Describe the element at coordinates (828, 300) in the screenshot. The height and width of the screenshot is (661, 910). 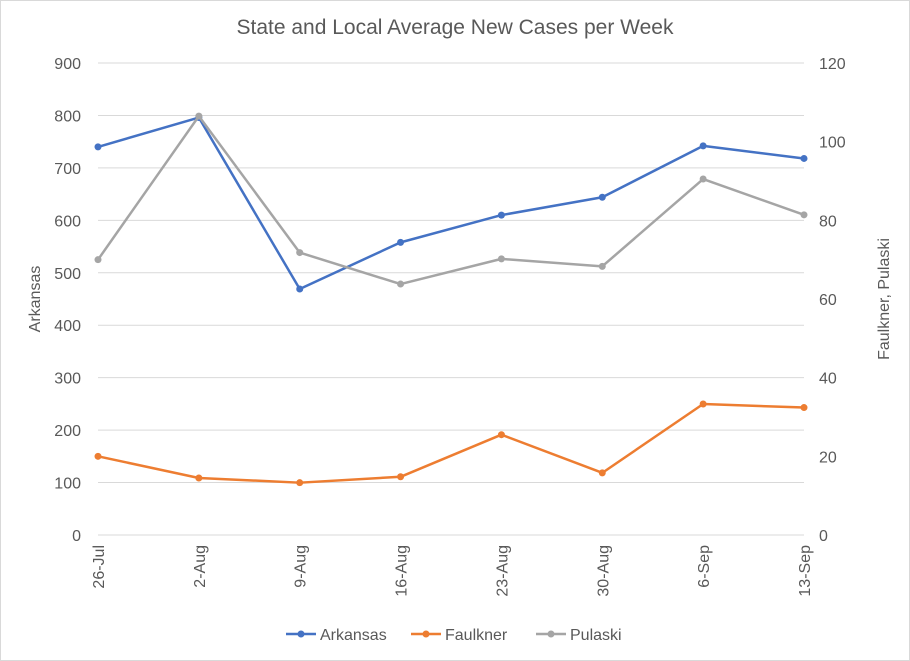
I see `right-tick-label: 60` at that location.